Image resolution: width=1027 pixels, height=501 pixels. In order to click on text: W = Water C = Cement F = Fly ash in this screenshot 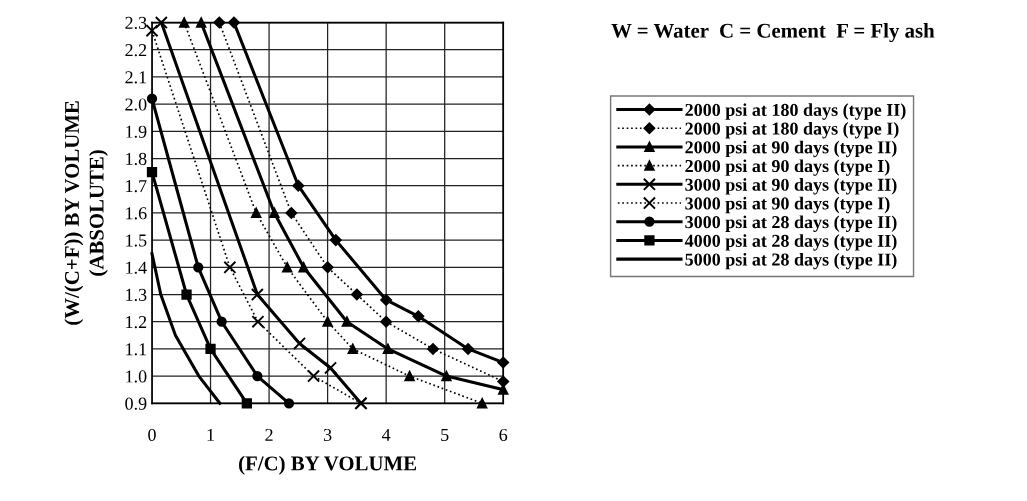, I will do `click(773, 33)`.